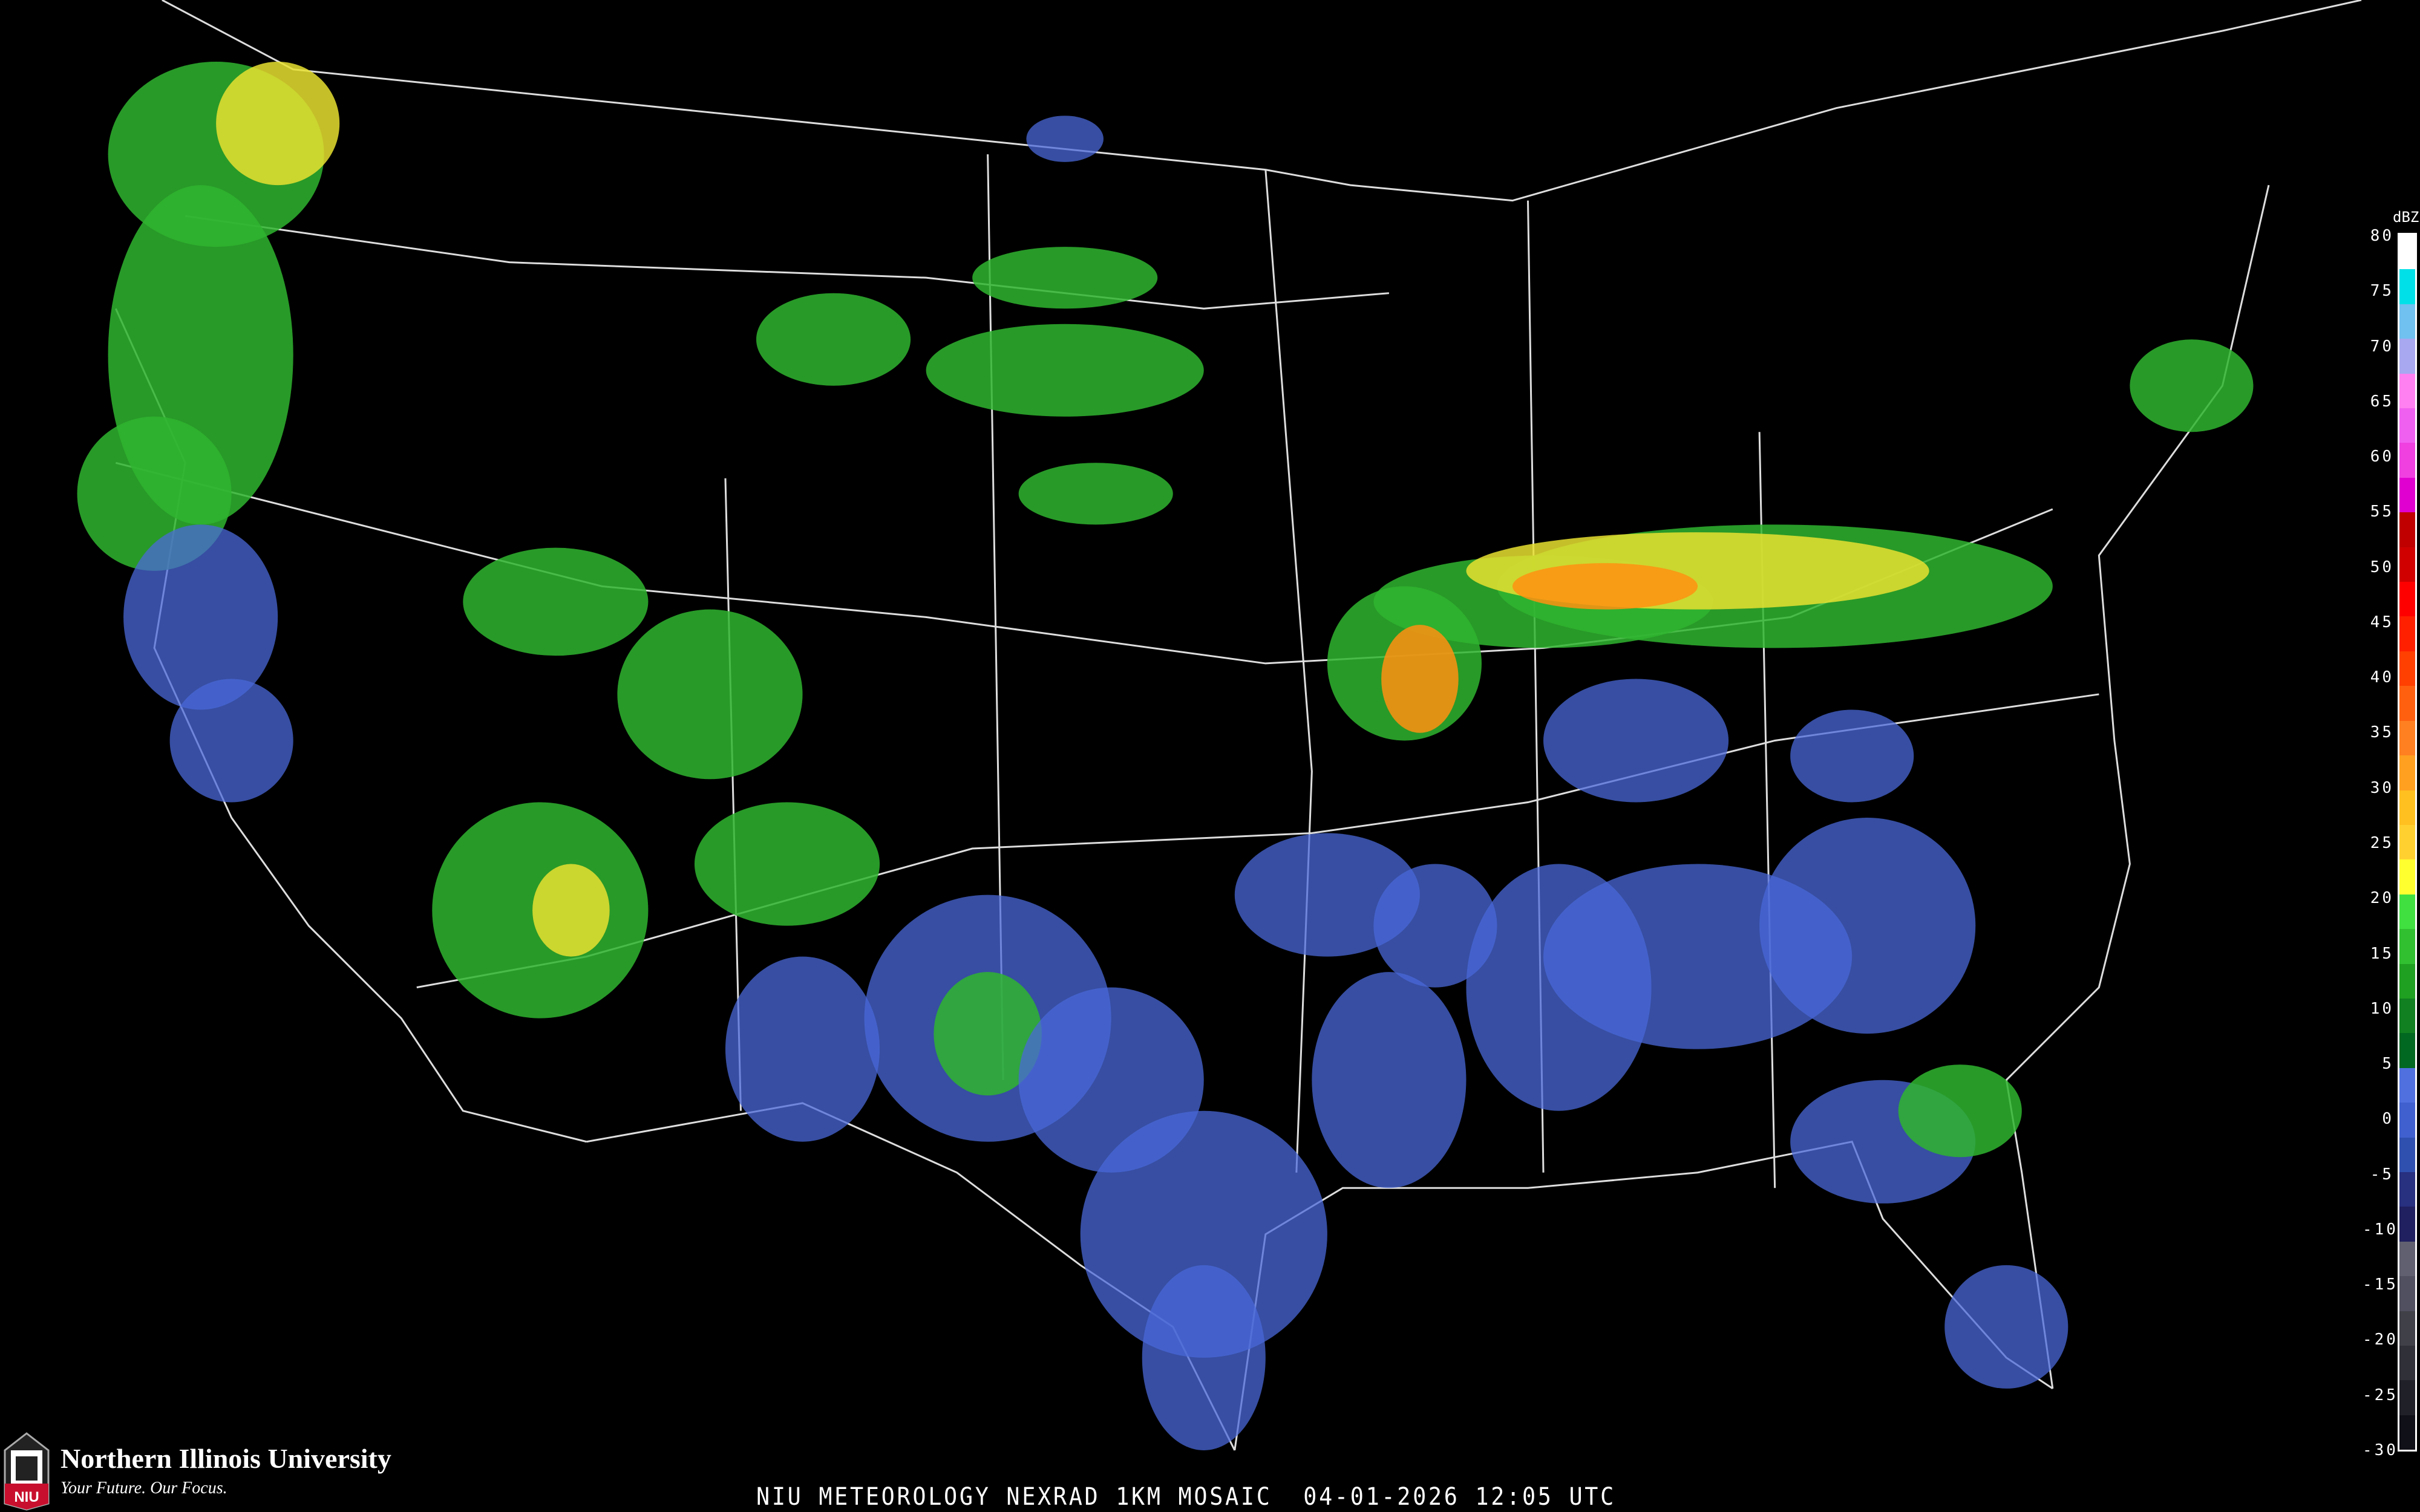  Describe the element at coordinates (2380, 1395) in the screenshot. I see `colorbar-label: -25` at that location.